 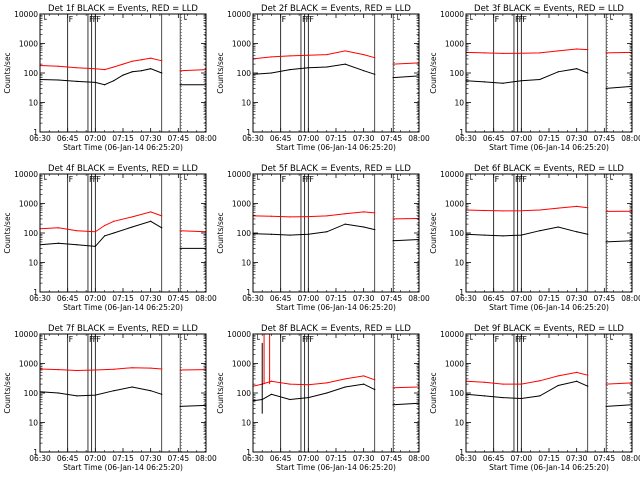 I want to click on series-line-lld-after-gap, so click(x=193, y=70).